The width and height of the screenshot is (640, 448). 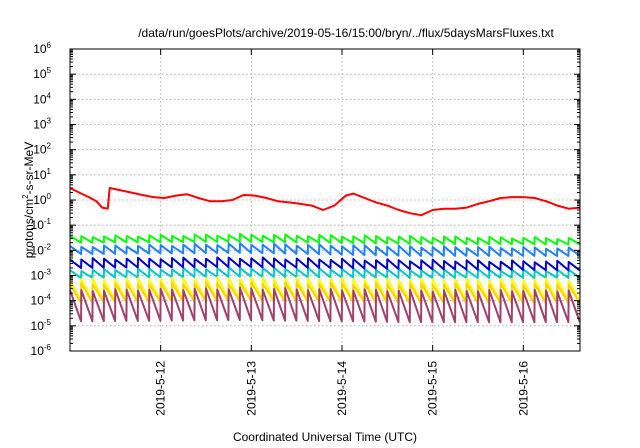 I want to click on x-tick-label: 2019-5-15, so click(x=433, y=388).